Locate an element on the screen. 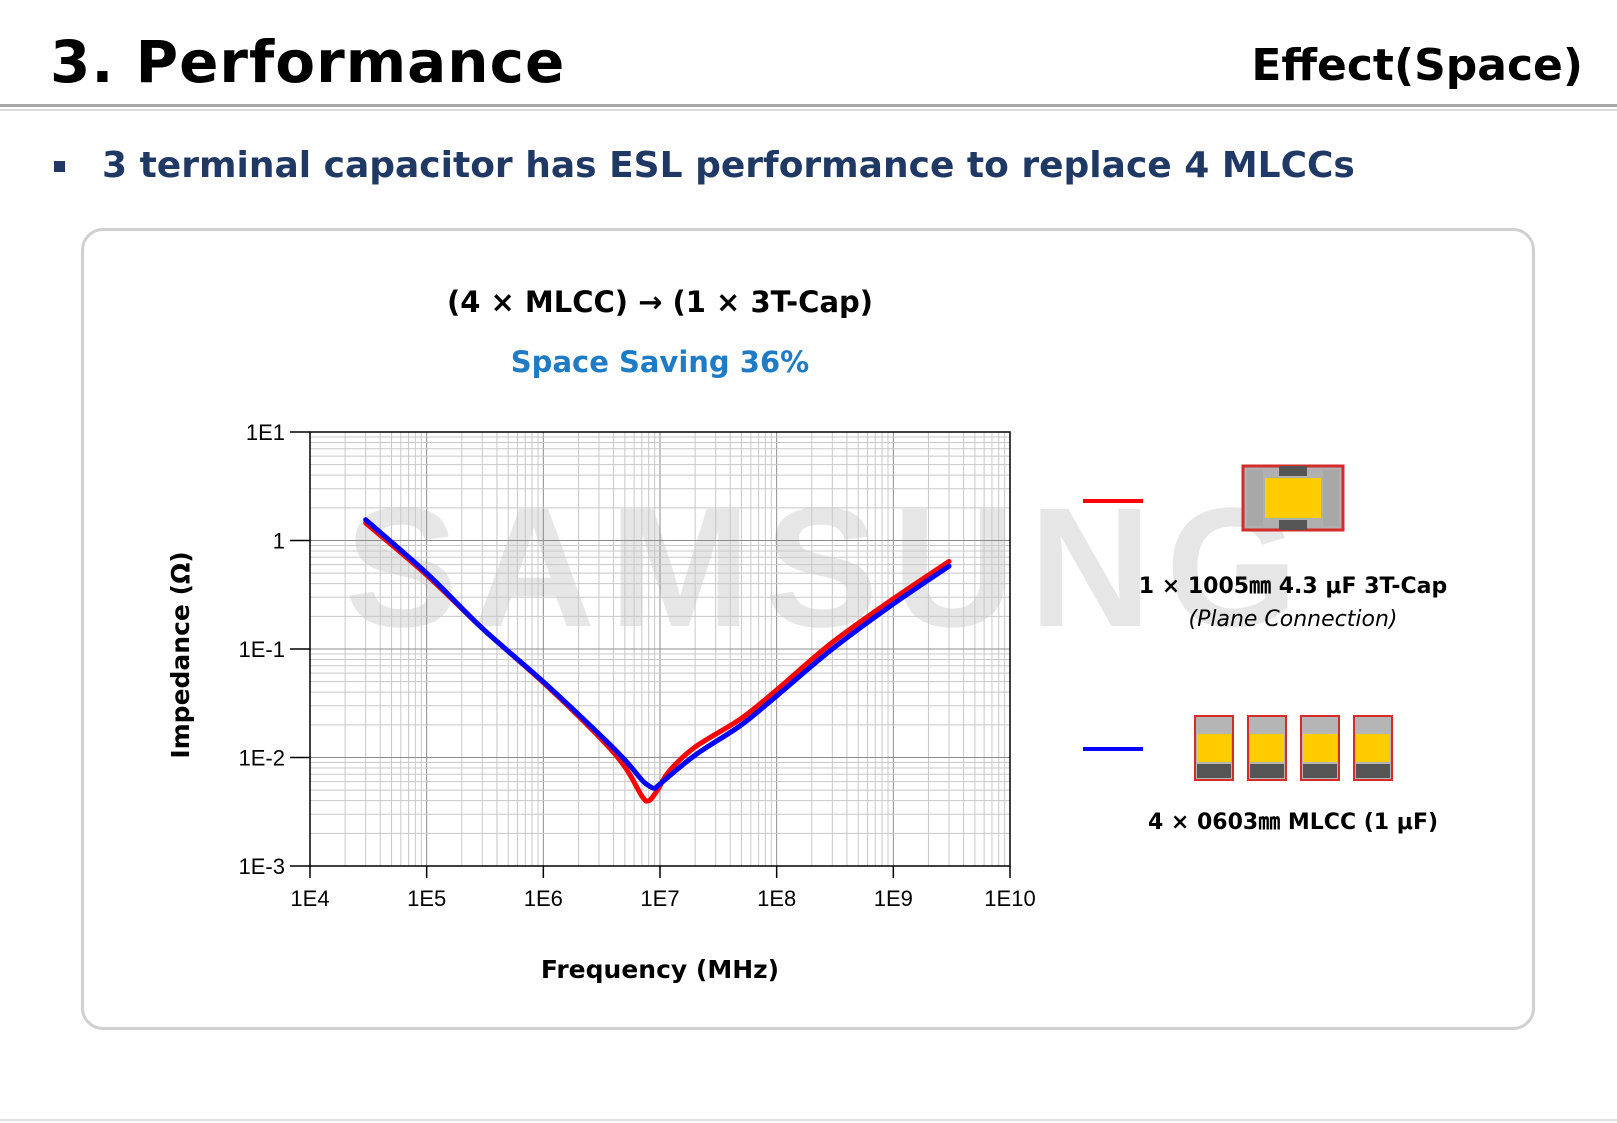  y-tick-label: 1E-1 is located at coordinates (262, 649).